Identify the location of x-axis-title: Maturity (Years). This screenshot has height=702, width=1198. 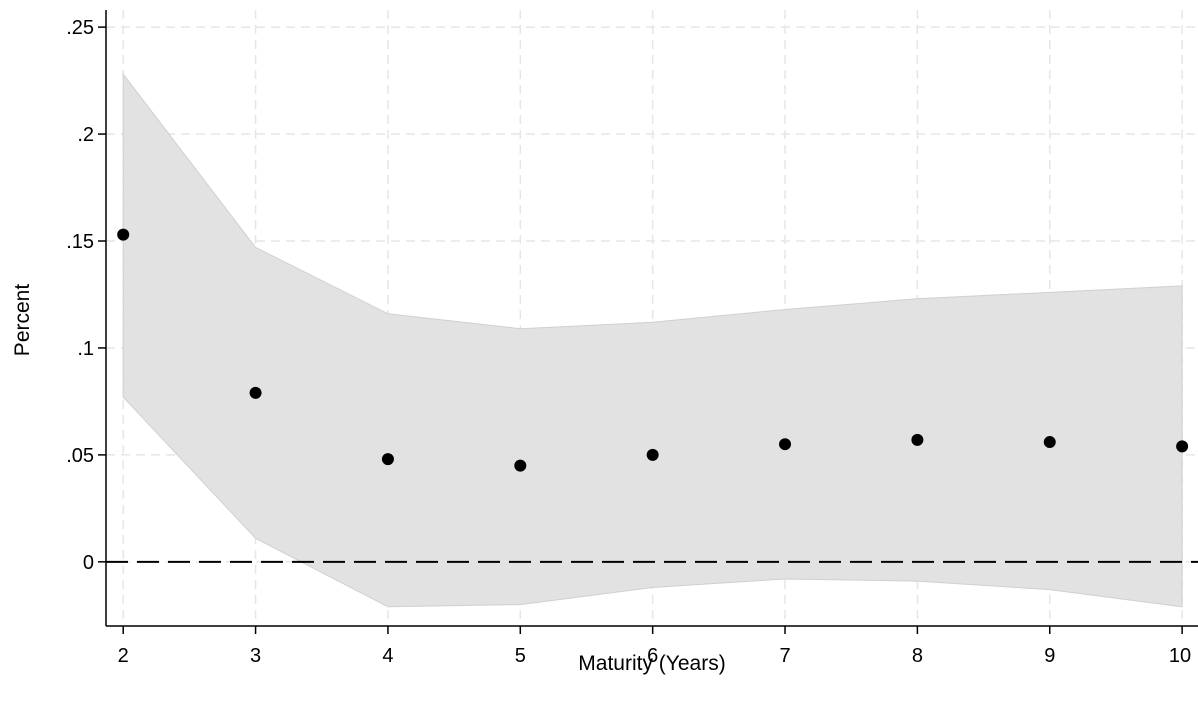
(651, 663).